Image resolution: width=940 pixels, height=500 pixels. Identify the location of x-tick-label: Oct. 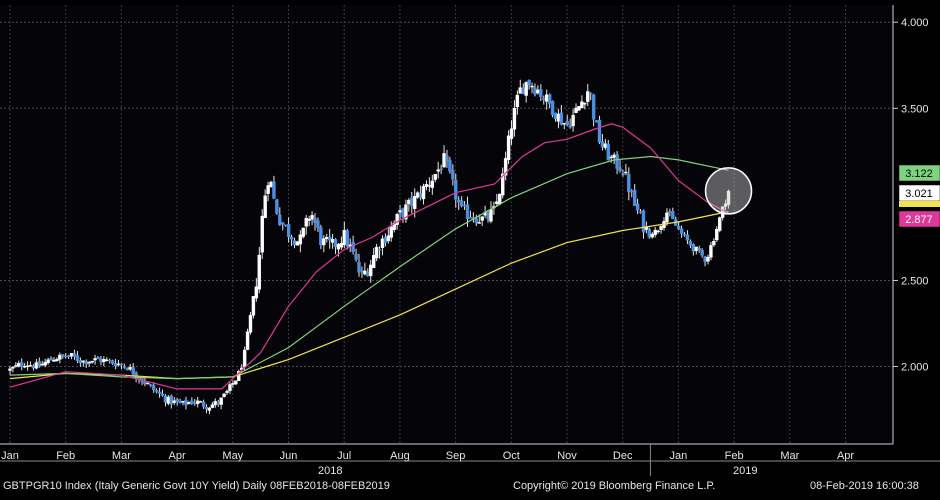
(511, 456).